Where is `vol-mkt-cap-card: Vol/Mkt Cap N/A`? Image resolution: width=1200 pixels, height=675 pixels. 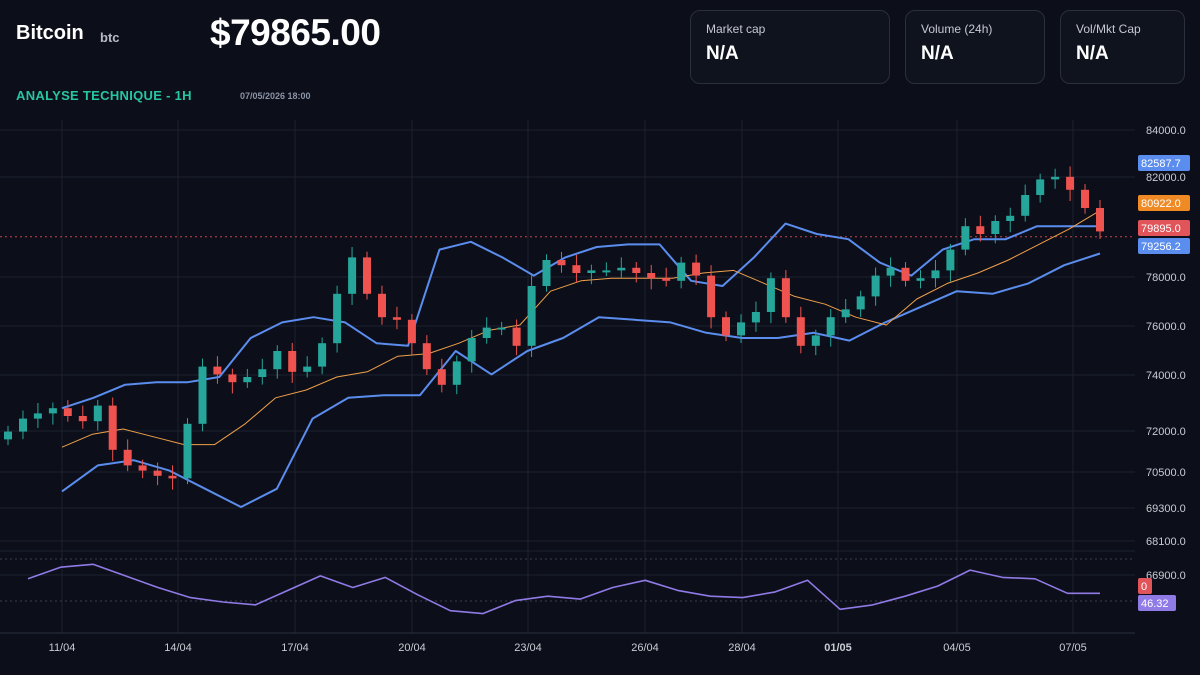
vol-mkt-cap-card: Vol/Mkt Cap N/A is located at coordinates (1122, 47).